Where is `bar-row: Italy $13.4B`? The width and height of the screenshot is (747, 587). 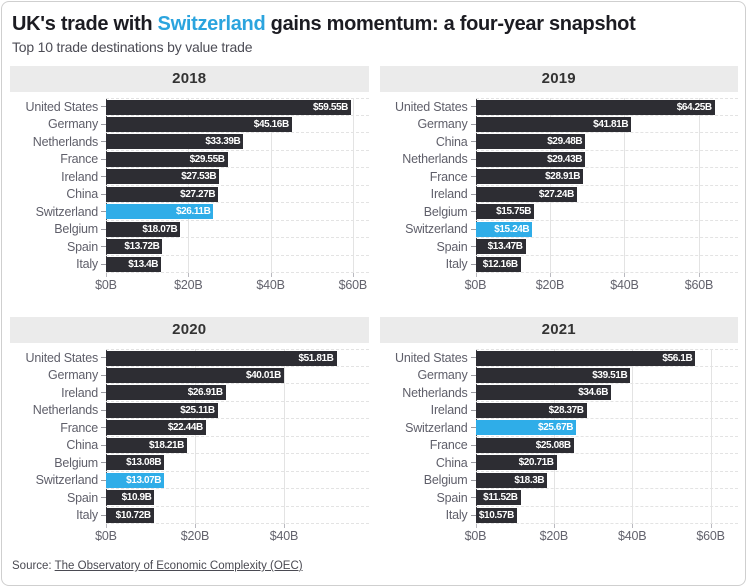
bar-row: Italy $13.4B is located at coordinates (189, 264).